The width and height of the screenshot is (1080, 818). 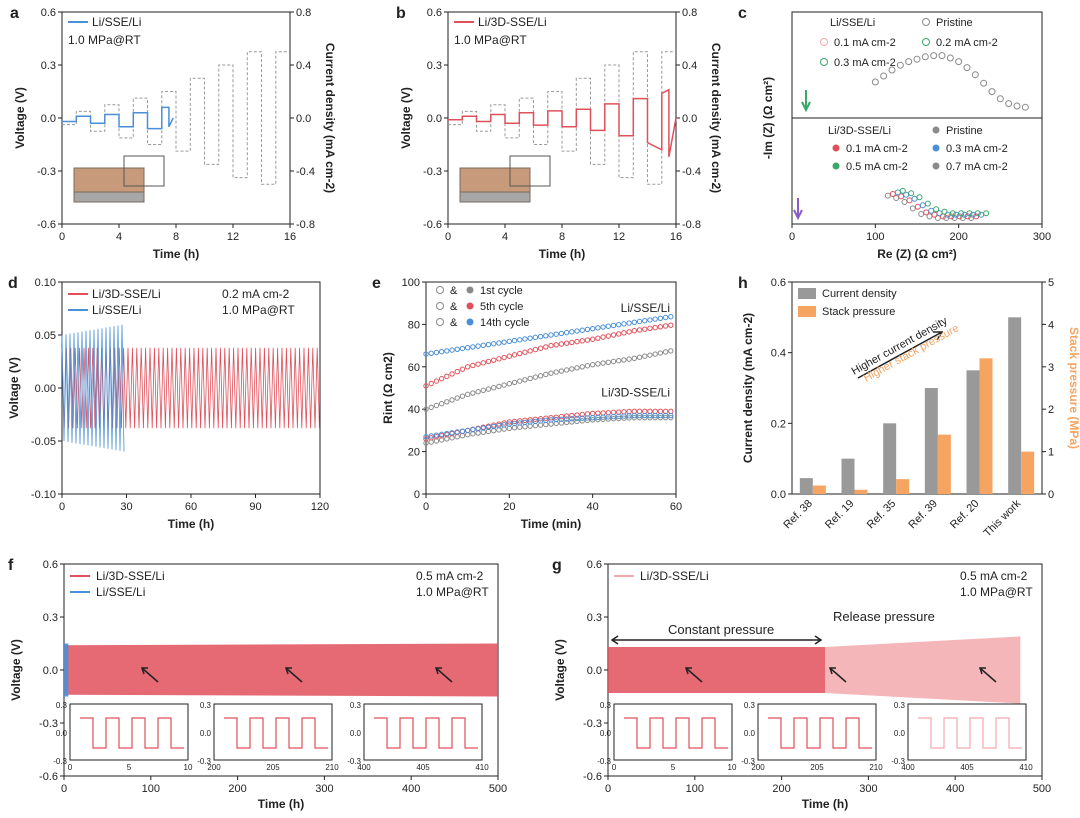 What do you see at coordinates (592, 724) in the screenshot?
I see `y-tick-label: -0.3` at bounding box center [592, 724].